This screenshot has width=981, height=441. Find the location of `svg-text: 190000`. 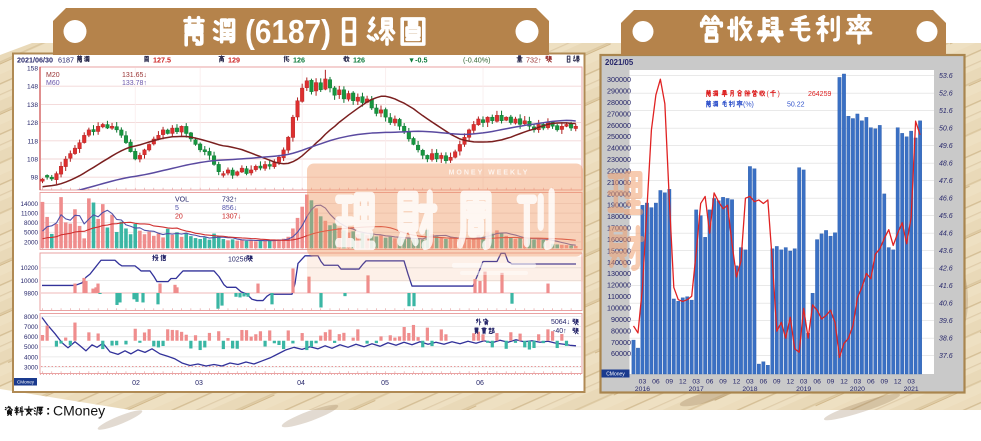

svg-text: 190000 is located at coordinates (619, 205).